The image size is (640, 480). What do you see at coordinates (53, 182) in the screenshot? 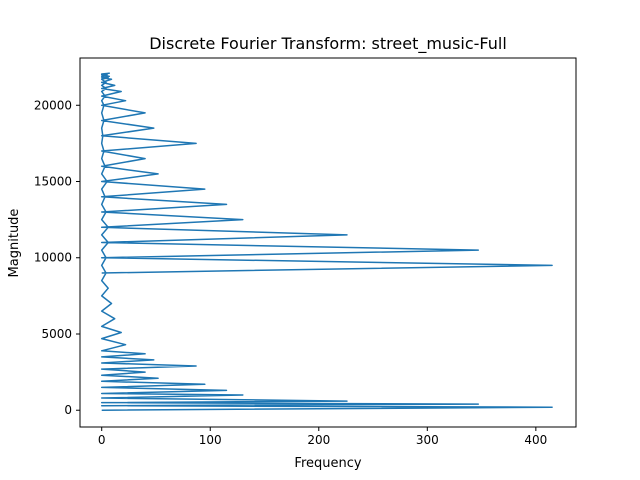
I see `y-tick-label: 15000` at bounding box center [53, 182].